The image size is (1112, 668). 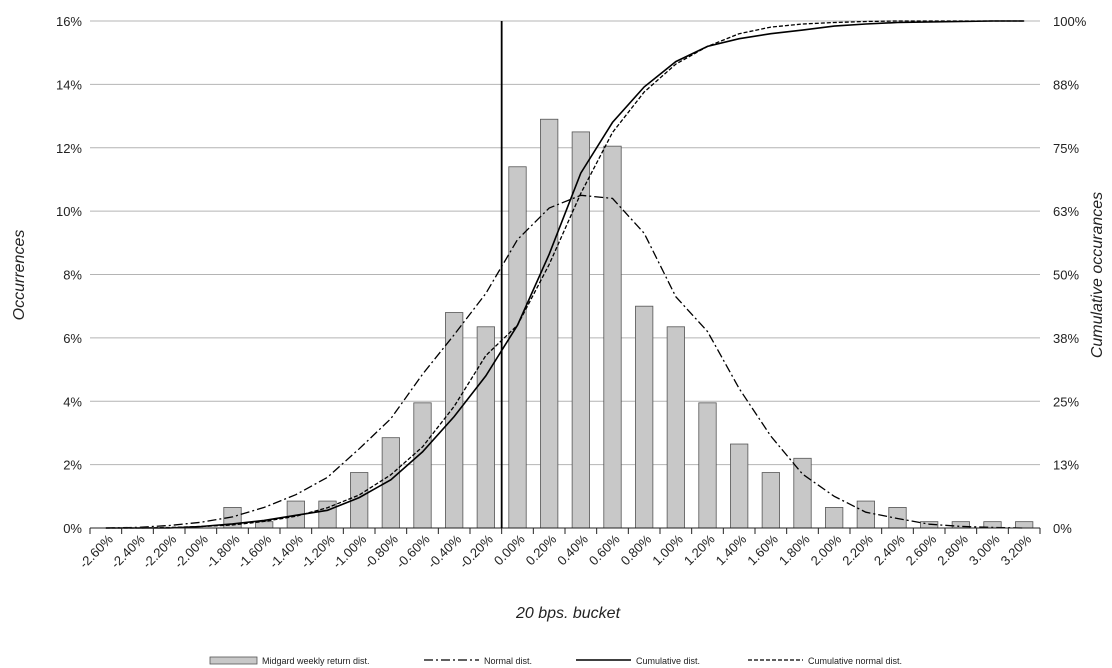 I want to click on legend-label-normal: Normal dist., so click(x=508, y=661).